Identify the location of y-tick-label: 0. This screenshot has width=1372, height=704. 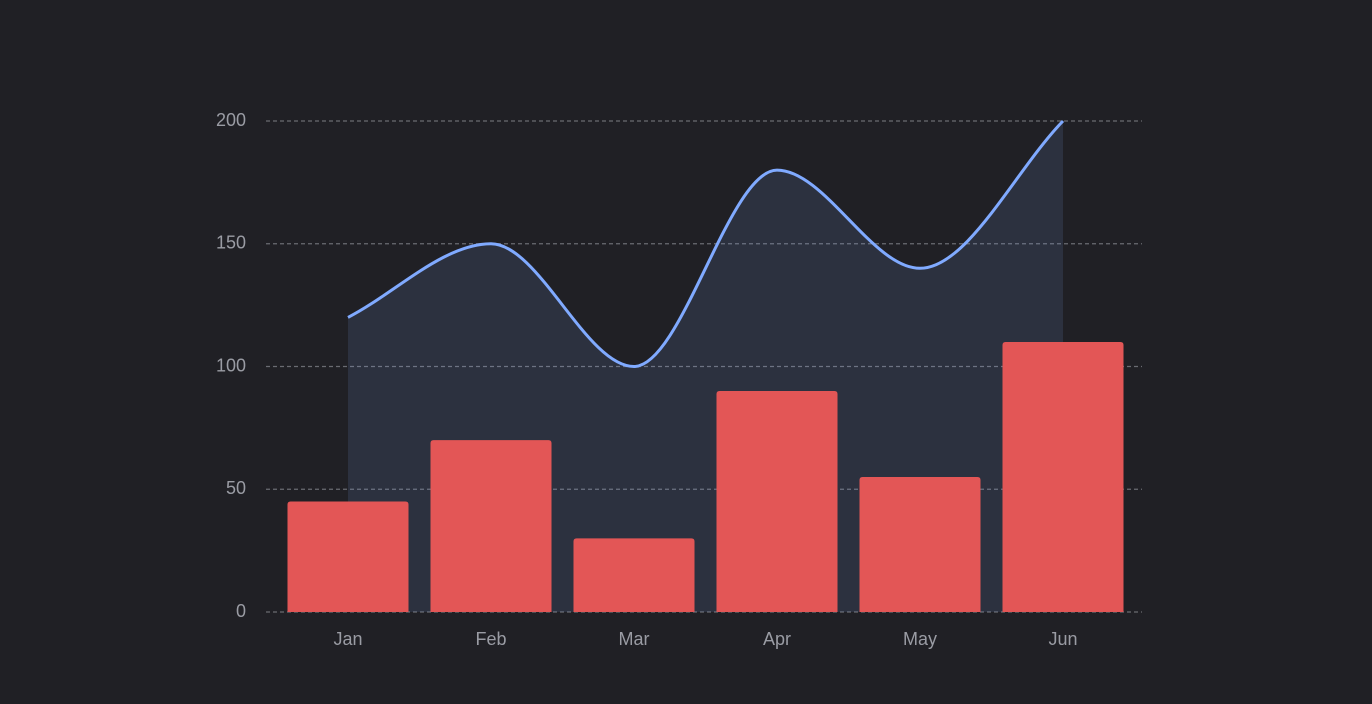
(241, 611).